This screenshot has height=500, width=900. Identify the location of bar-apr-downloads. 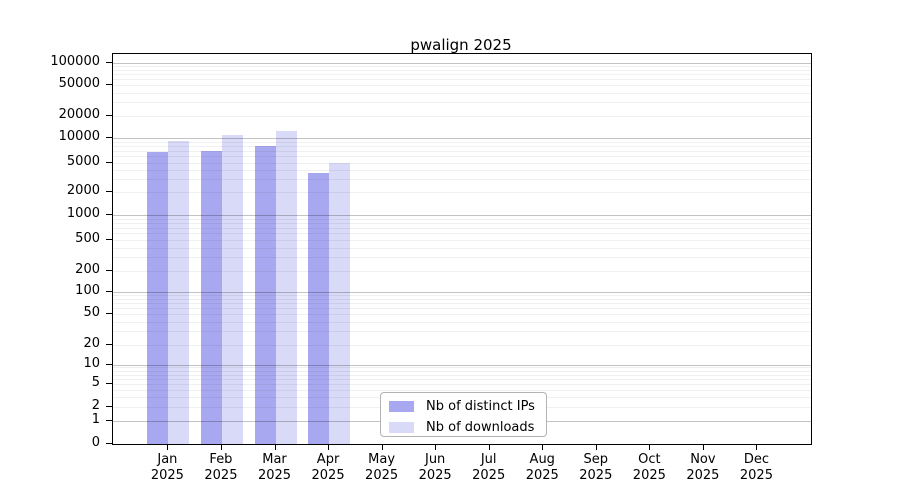
(340, 303).